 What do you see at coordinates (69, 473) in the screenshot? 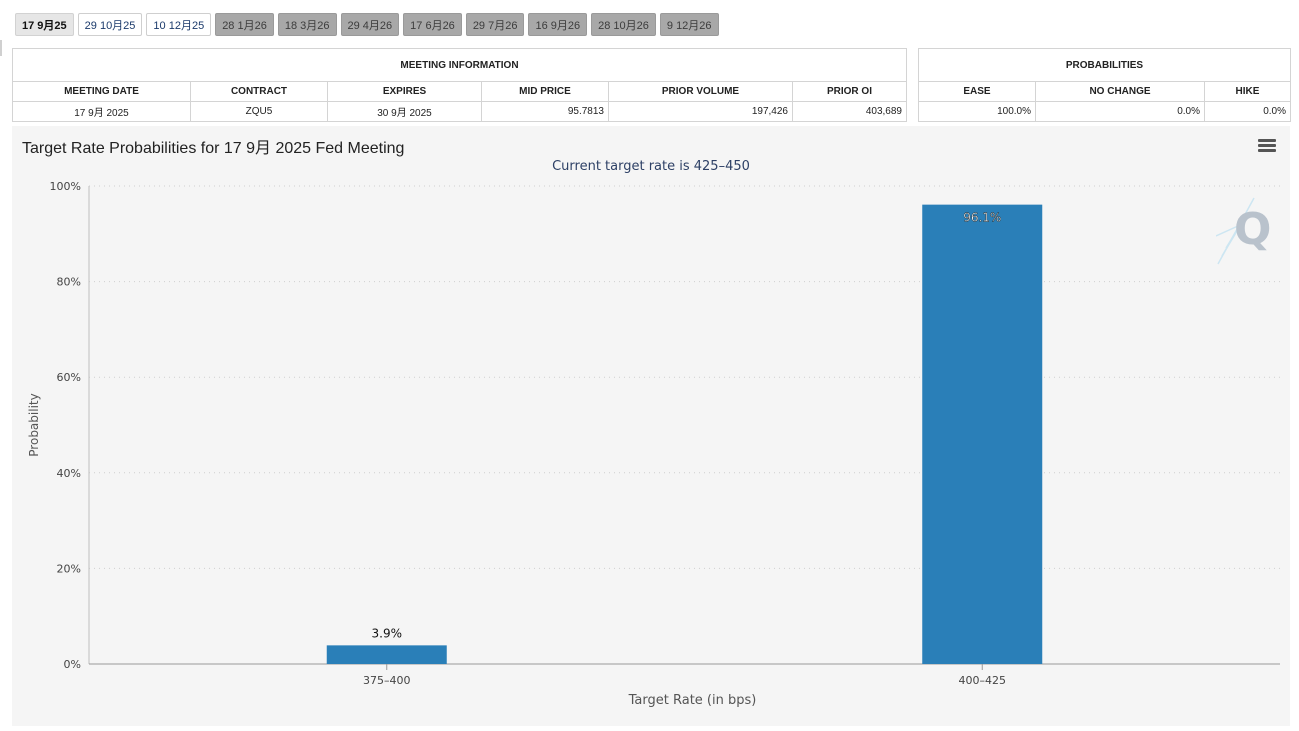
I see `y-tick-label: 40%` at bounding box center [69, 473].